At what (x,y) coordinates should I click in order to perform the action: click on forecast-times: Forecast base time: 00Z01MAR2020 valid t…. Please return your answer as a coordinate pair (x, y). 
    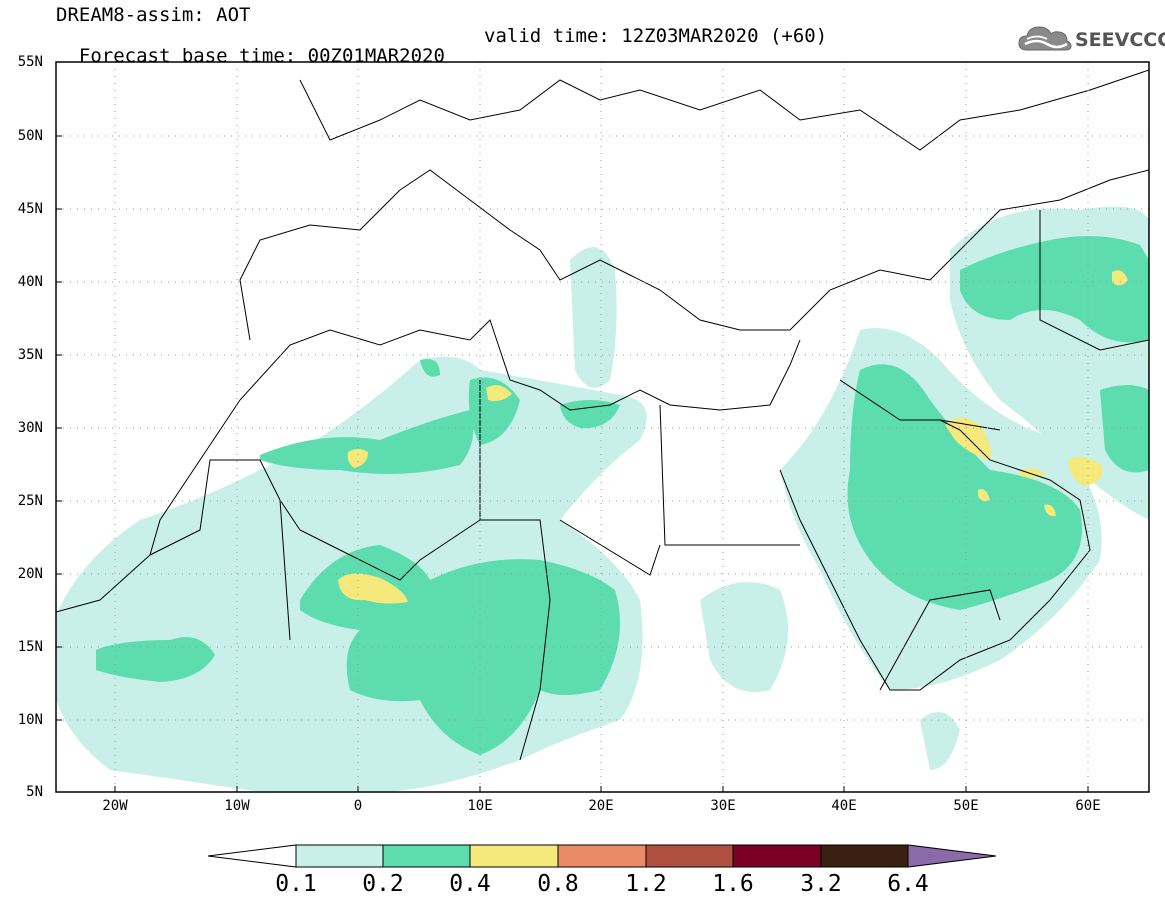
    Looking at the image, I should click on (441, 56).